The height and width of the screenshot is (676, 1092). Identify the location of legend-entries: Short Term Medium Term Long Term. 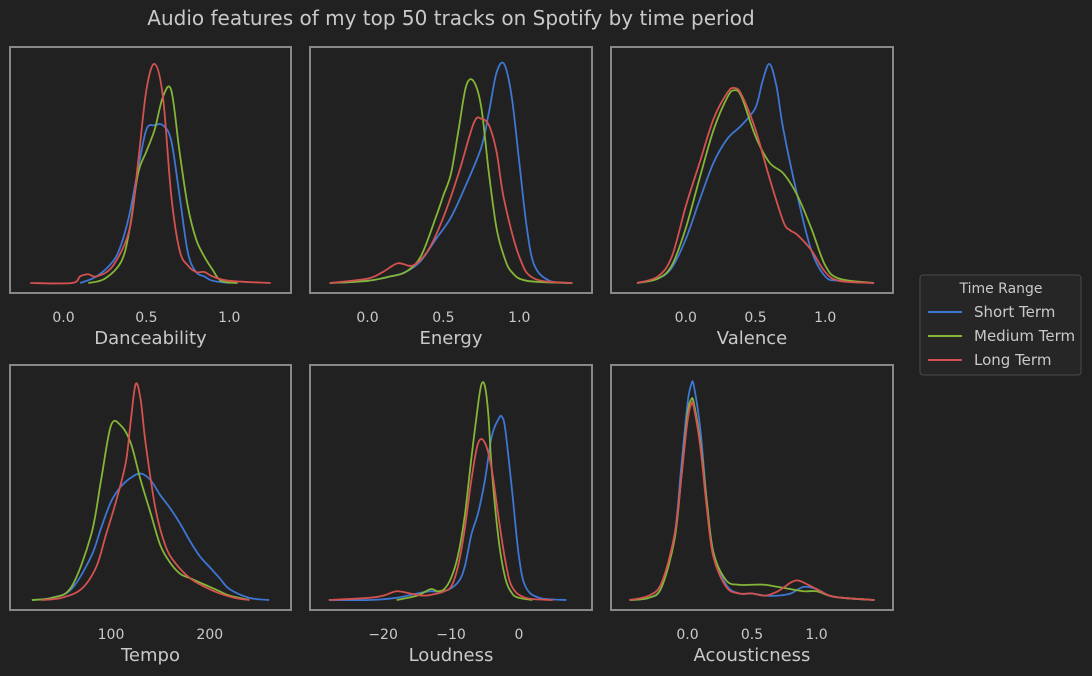
(1001, 336).